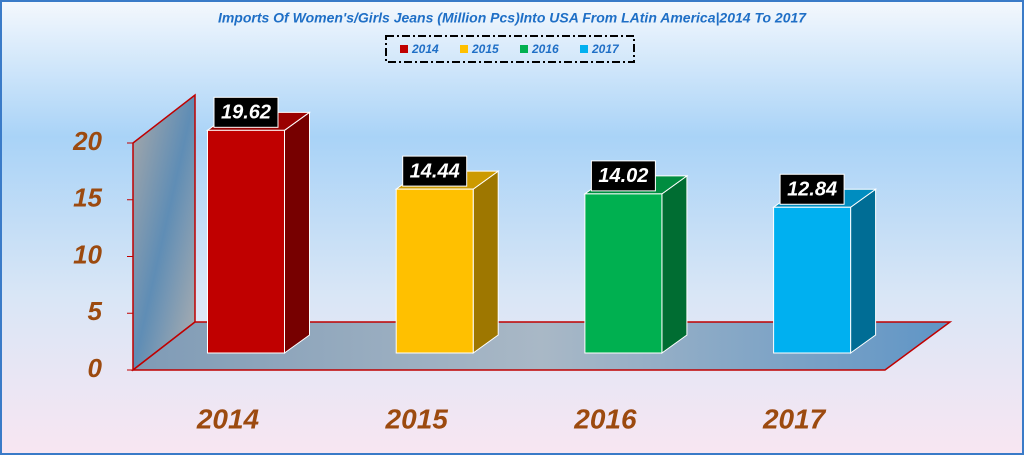 This screenshot has width=1024, height=460. What do you see at coordinates (87, 254) in the screenshot?
I see `y-tick-label: 10` at bounding box center [87, 254].